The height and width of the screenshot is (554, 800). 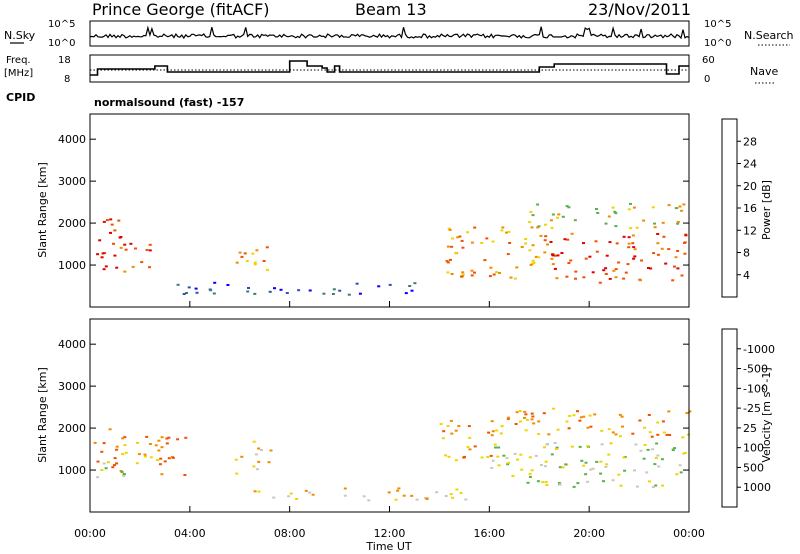 What do you see at coordinates (759, 349) in the screenshot?
I see `colorbar-tick-label: -1000` at bounding box center [759, 349].